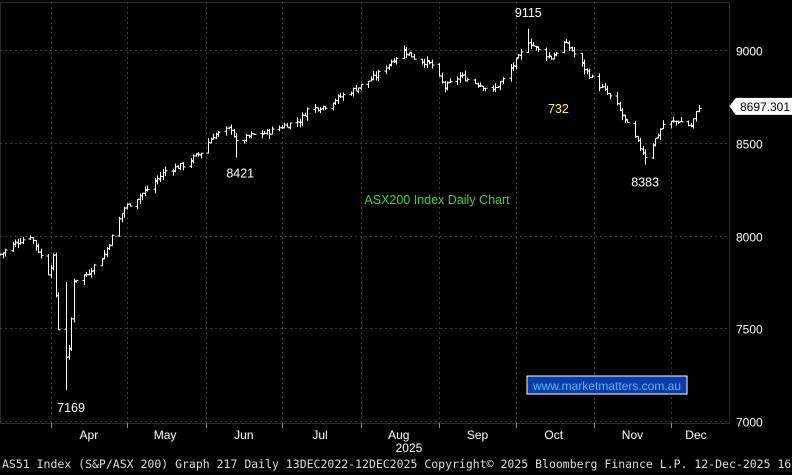 The image size is (792, 475). Describe the element at coordinates (409, 447) in the screenshot. I see `x-year-label: 2025` at that location.